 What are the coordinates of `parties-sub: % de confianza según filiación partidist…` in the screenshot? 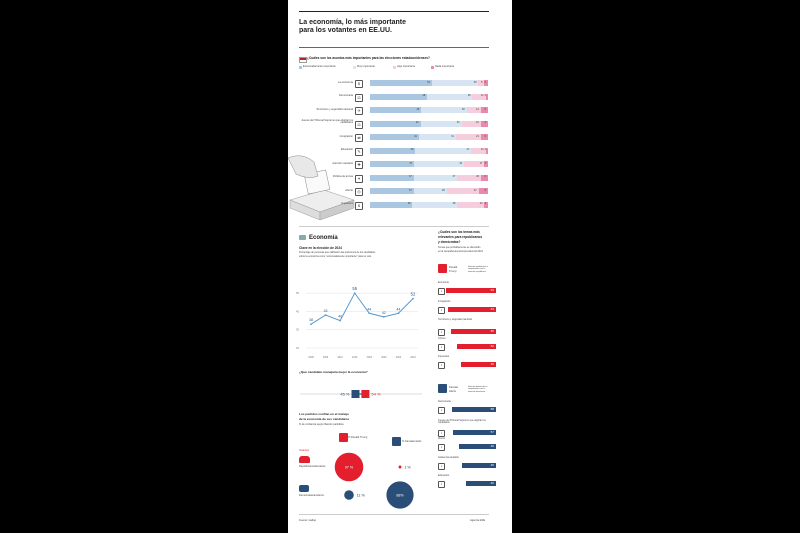 It's located at (321, 424).